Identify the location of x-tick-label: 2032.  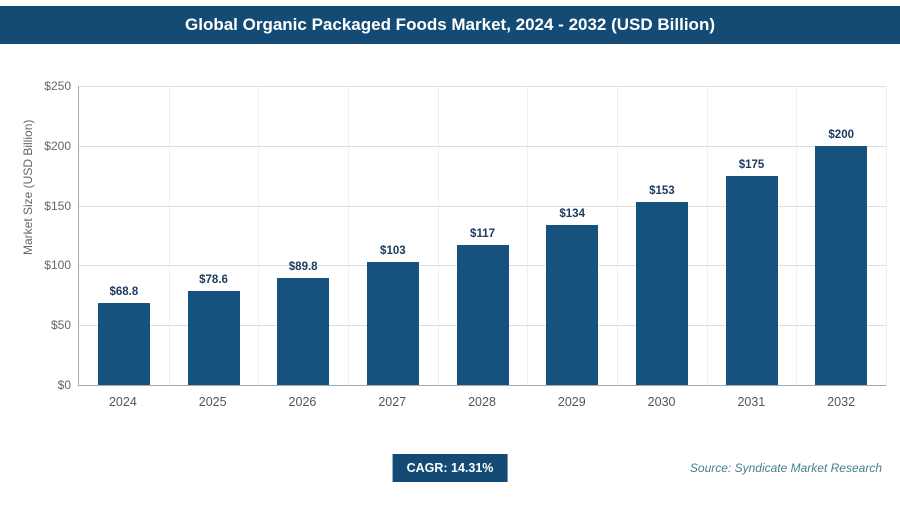
(841, 402).